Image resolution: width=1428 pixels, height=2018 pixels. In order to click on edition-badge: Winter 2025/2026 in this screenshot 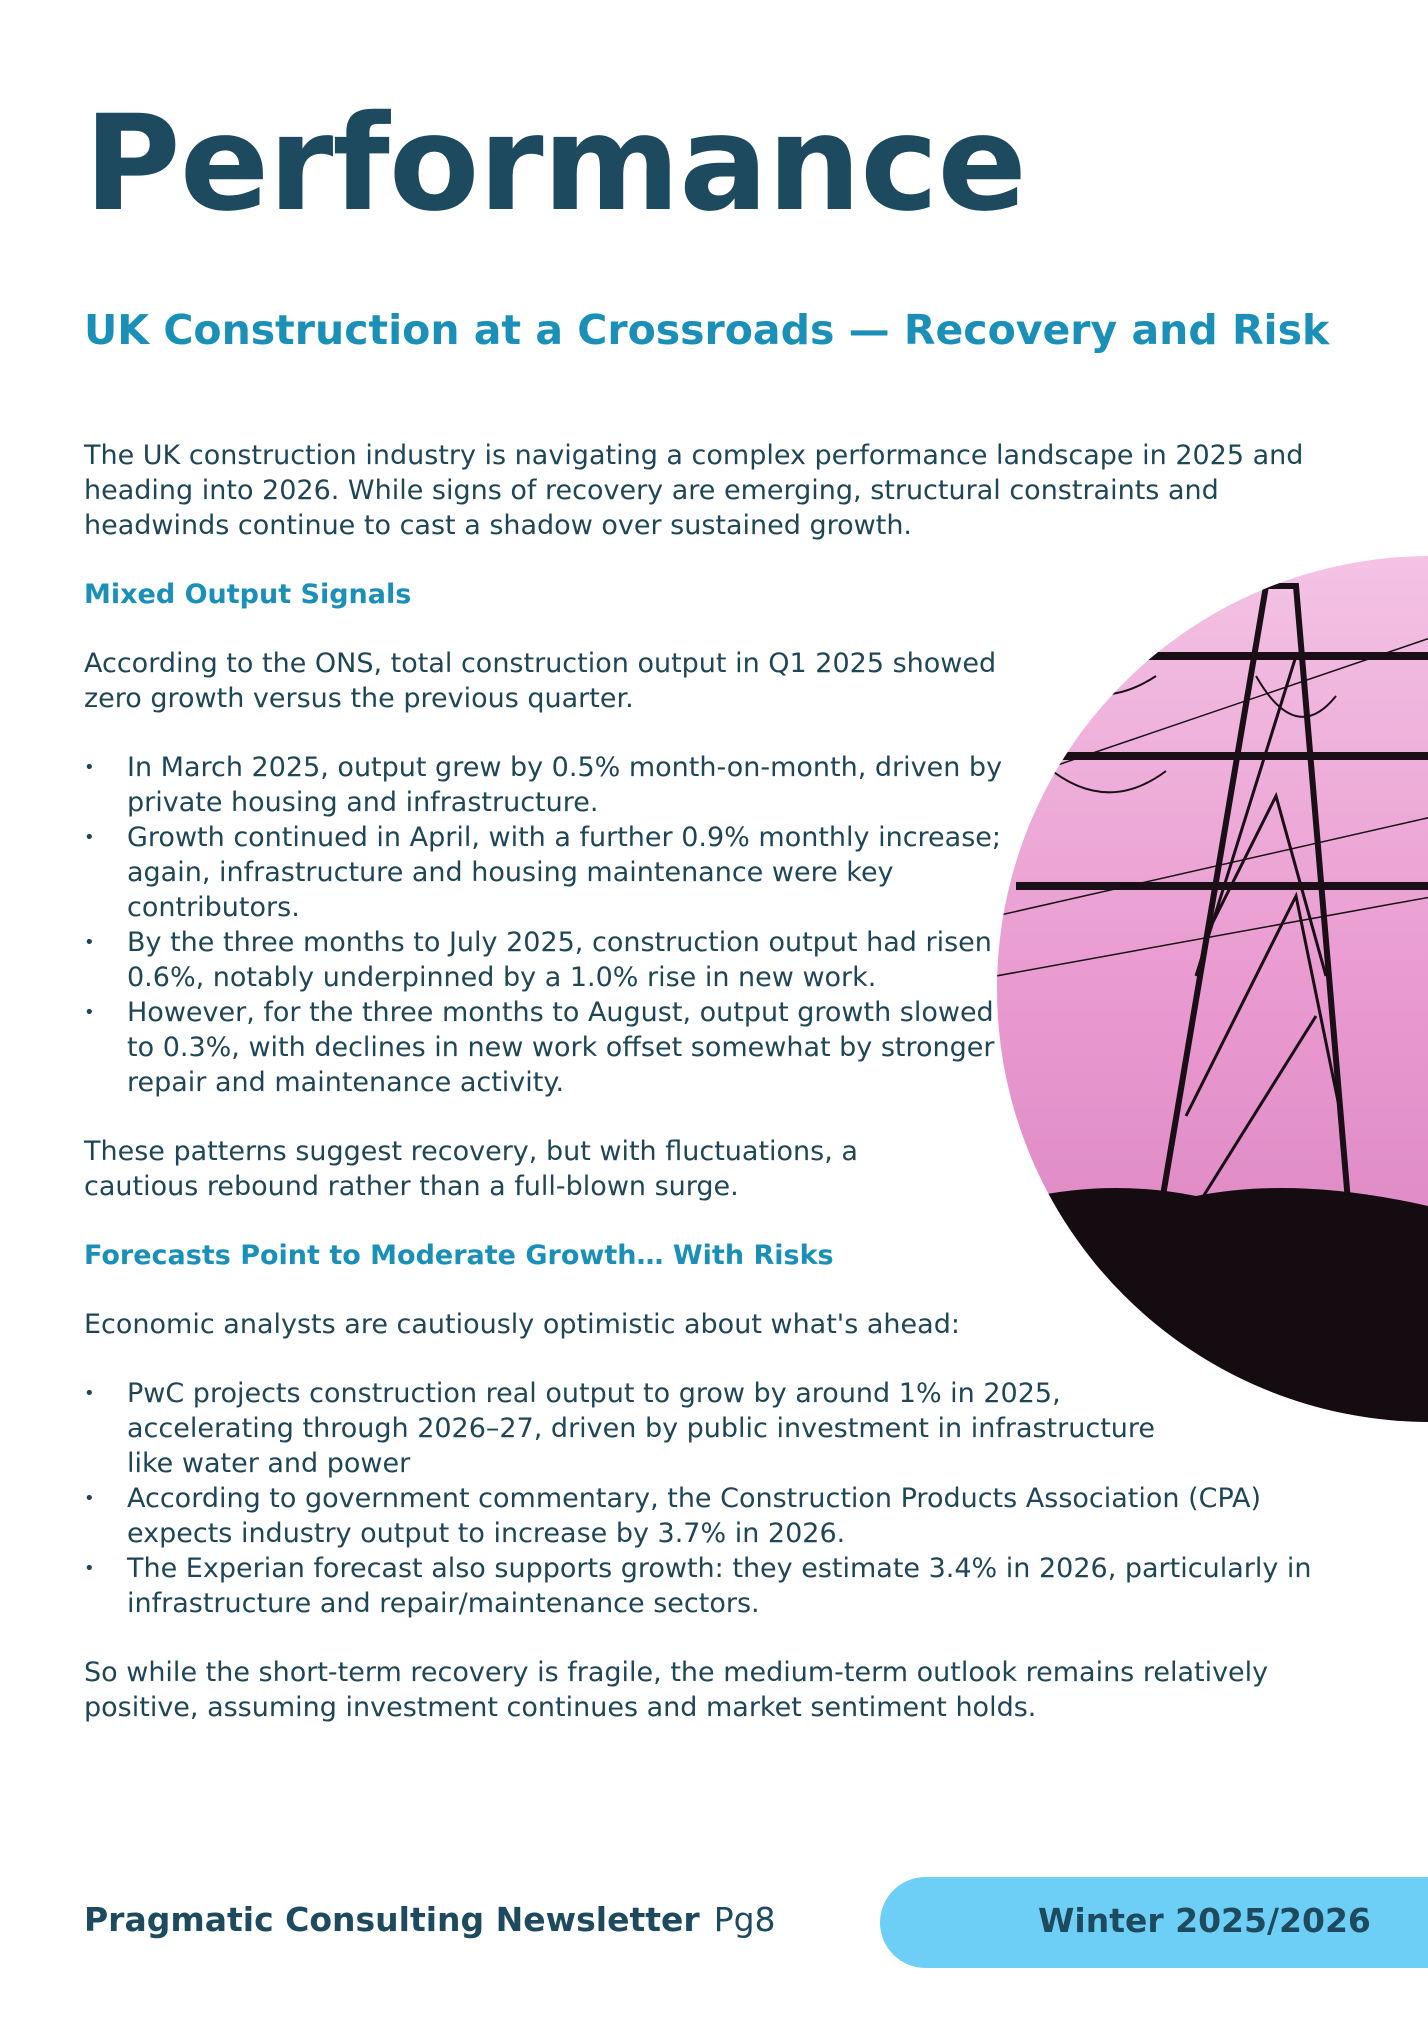, I will do `click(1154, 1922)`.